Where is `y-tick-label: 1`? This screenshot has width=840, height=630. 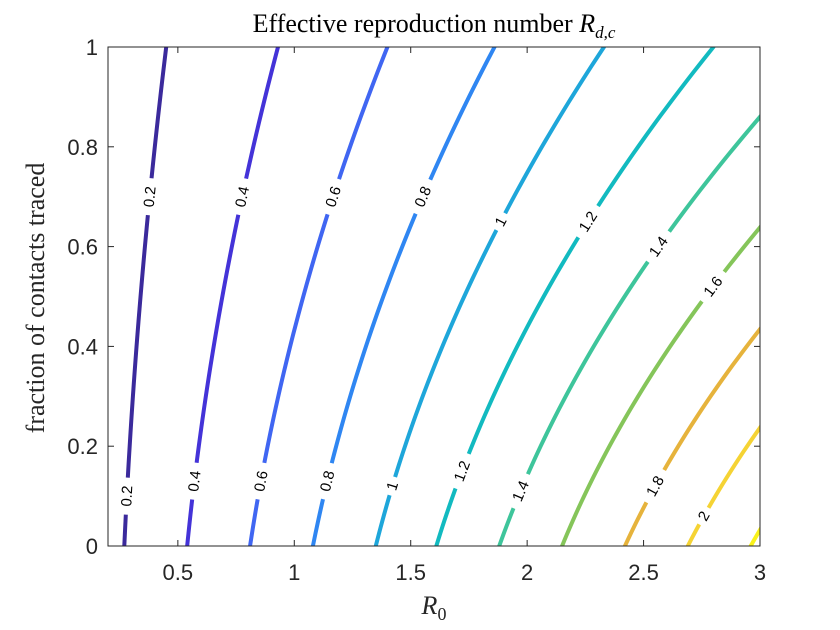 y-tick-label: 1 is located at coordinates (92, 47).